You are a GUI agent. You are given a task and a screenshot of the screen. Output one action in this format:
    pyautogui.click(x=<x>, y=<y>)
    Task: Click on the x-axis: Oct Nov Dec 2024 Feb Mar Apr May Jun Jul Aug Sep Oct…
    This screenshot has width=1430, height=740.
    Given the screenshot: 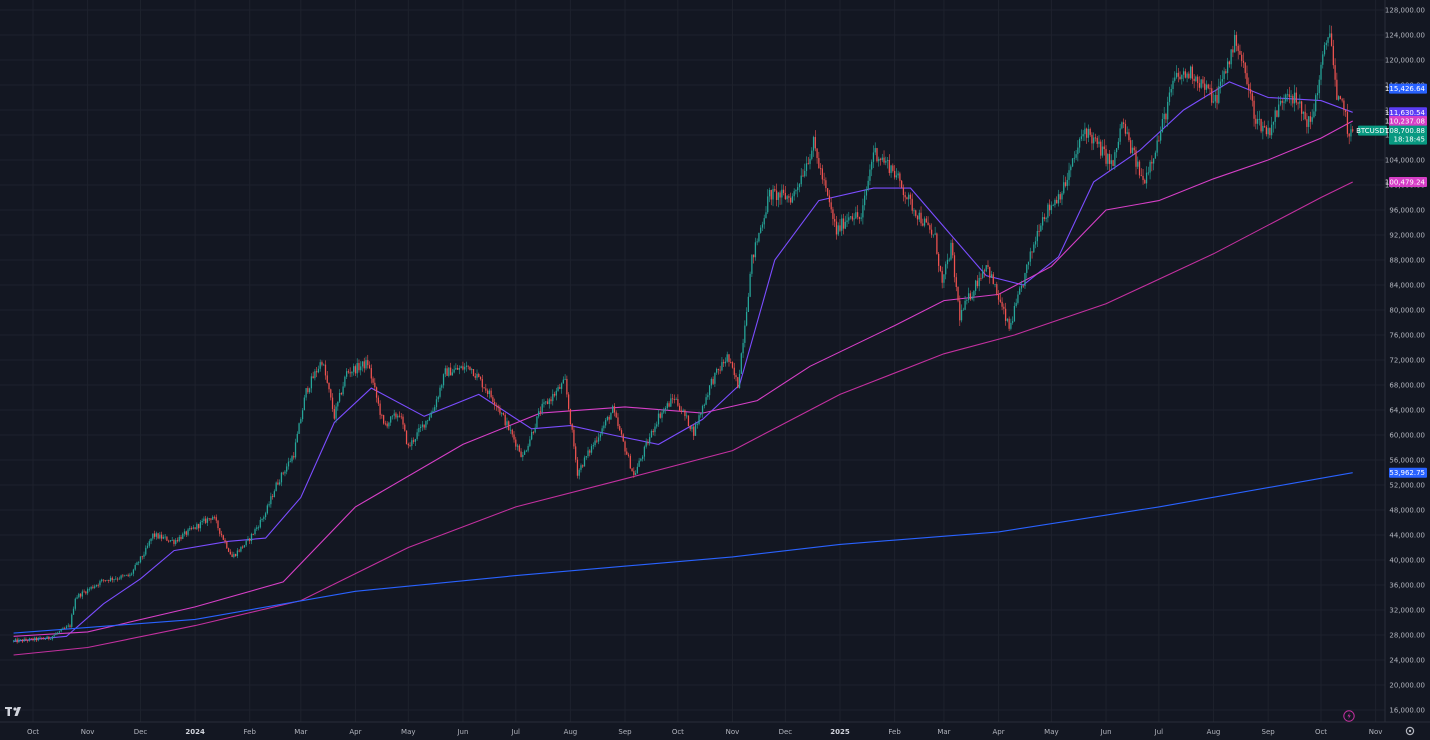 What is the action you would take?
    pyautogui.click(x=715, y=728)
    